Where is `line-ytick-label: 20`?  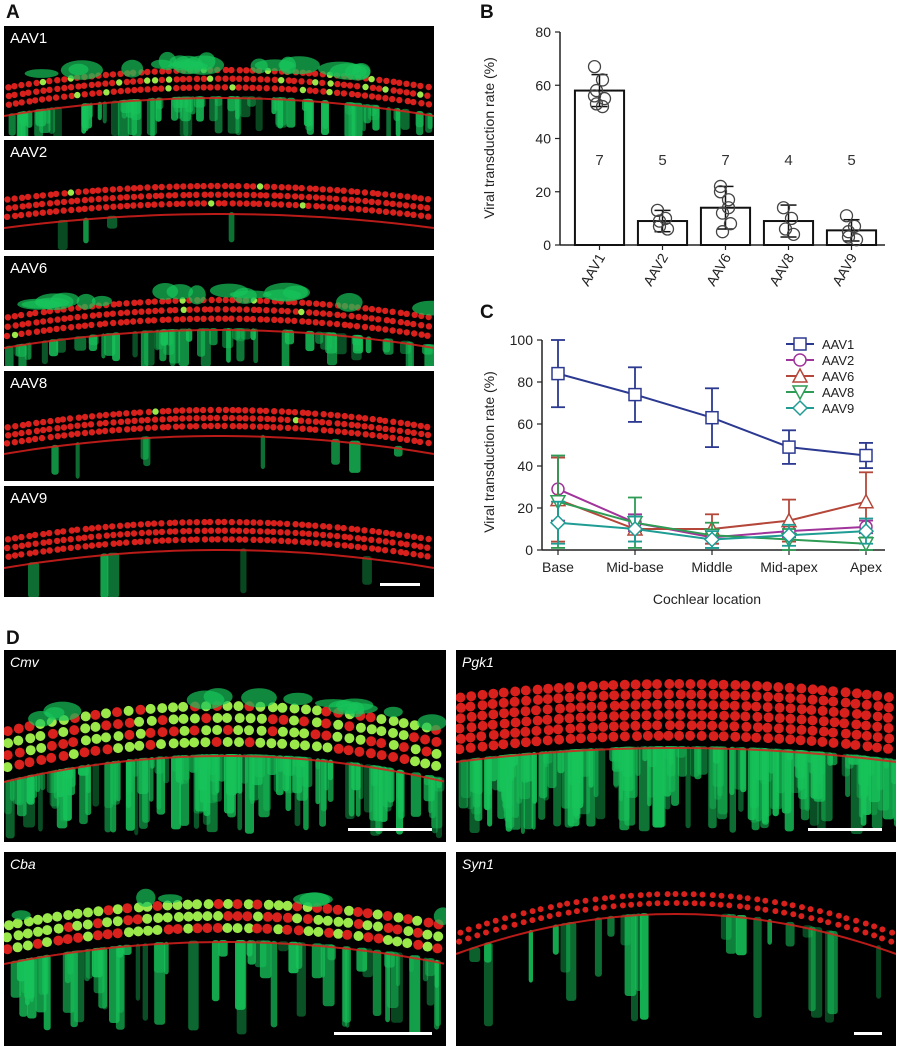 line-ytick-label: 20 is located at coordinates (525, 508).